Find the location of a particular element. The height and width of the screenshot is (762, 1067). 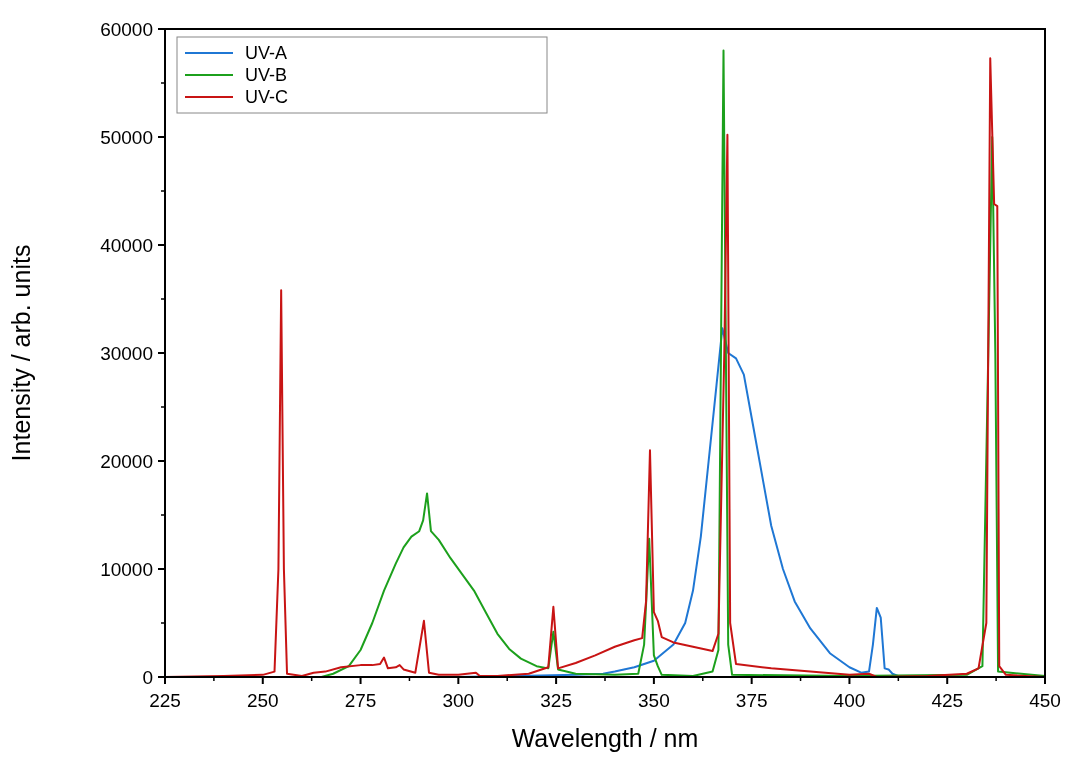

x-tick-label: 225 is located at coordinates (165, 700).